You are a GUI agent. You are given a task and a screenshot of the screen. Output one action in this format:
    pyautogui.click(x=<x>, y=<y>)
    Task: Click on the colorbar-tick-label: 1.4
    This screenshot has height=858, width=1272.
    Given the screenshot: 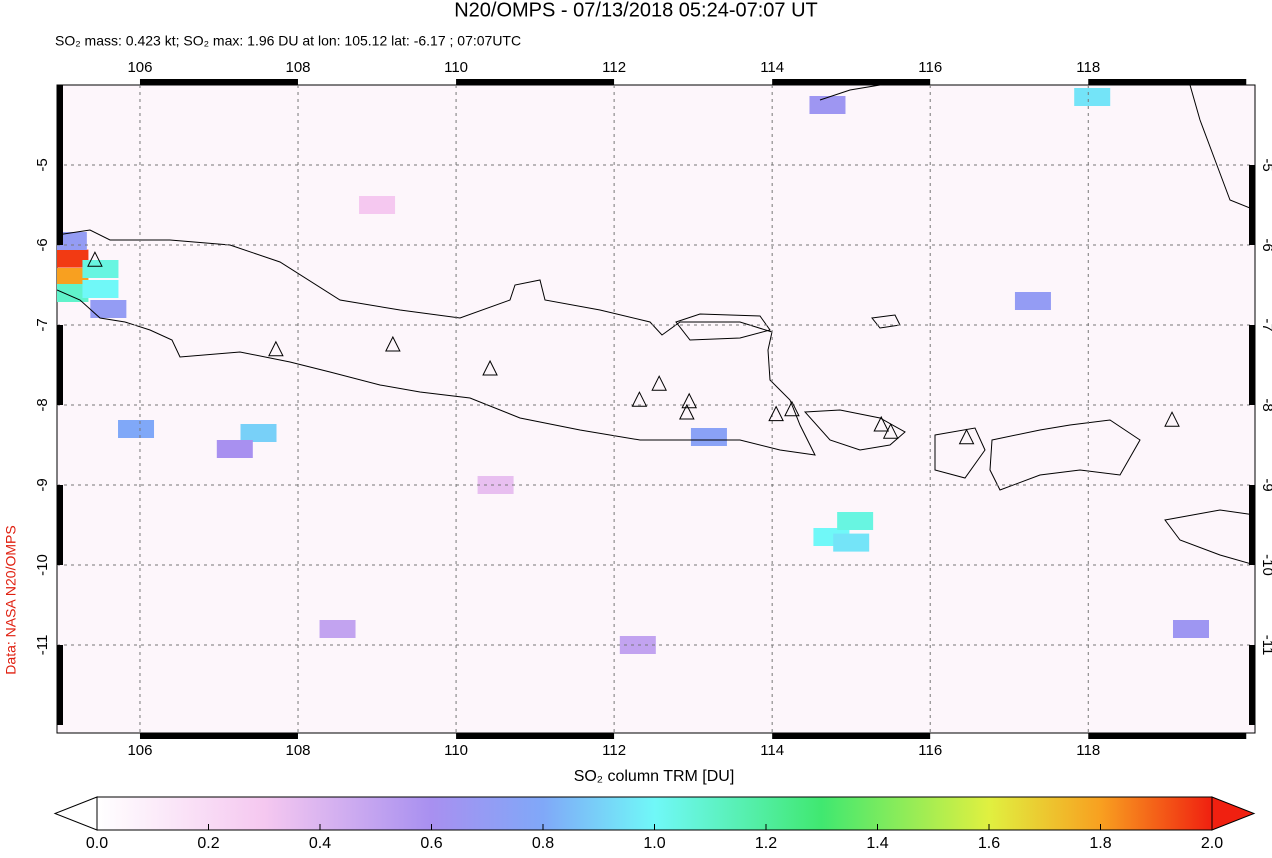 What is the action you would take?
    pyautogui.click(x=877, y=843)
    